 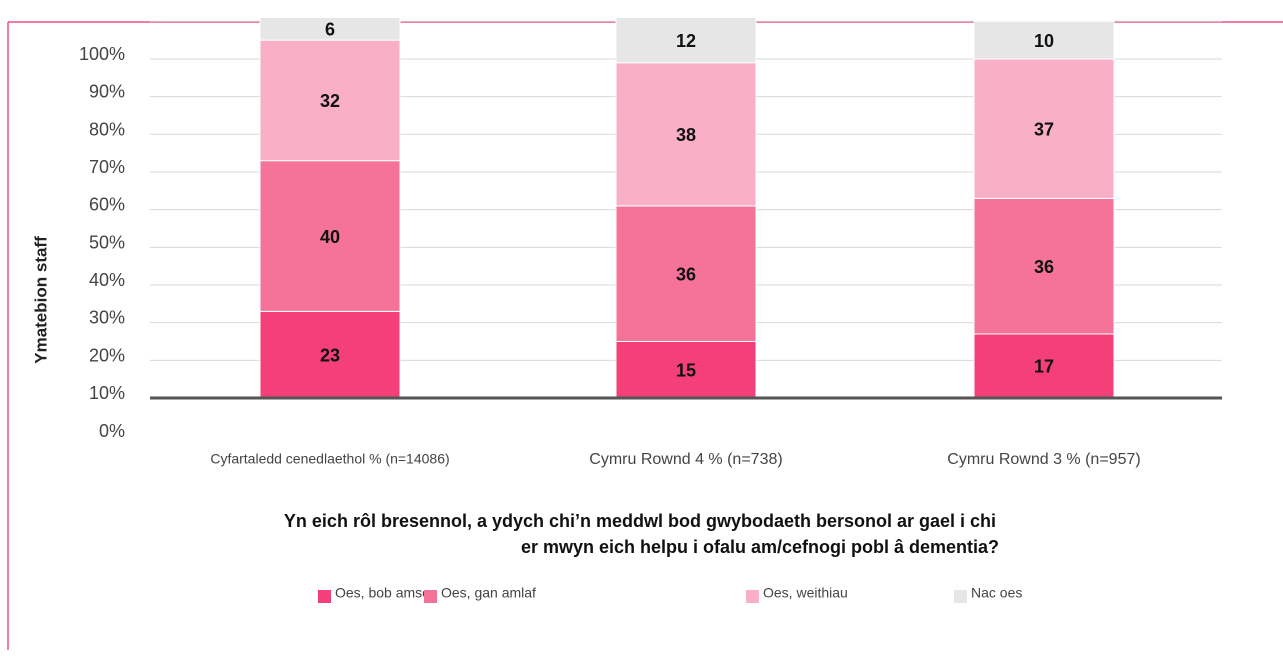 What do you see at coordinates (685, 459) in the screenshot?
I see `x-tick-label: Cymru Rownd 4 % (n=738)` at bounding box center [685, 459].